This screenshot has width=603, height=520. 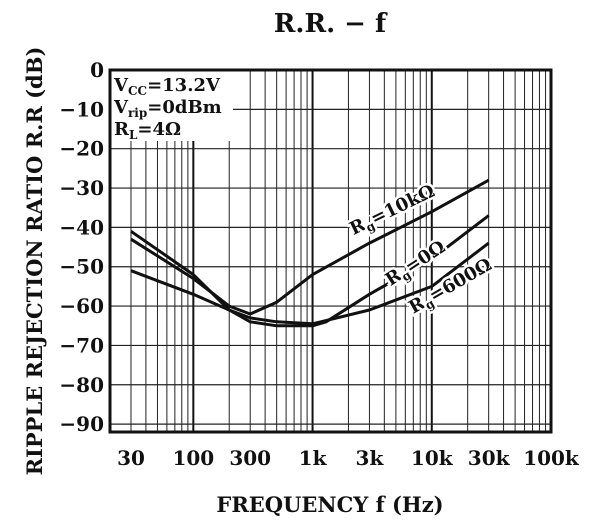 What do you see at coordinates (34, 261) in the screenshot?
I see `y-axis-label: RIPPLE REJECTION RATIO R.R (dB)` at bounding box center [34, 261].